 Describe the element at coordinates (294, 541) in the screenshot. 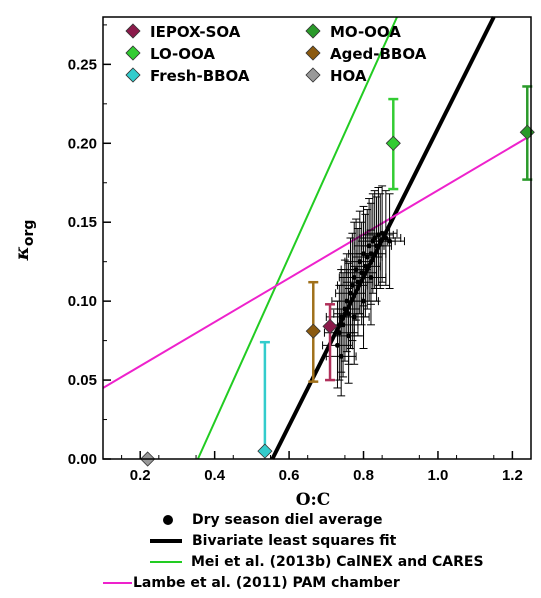

I see `line-legend-label: Bivariate least squares fit` at that location.